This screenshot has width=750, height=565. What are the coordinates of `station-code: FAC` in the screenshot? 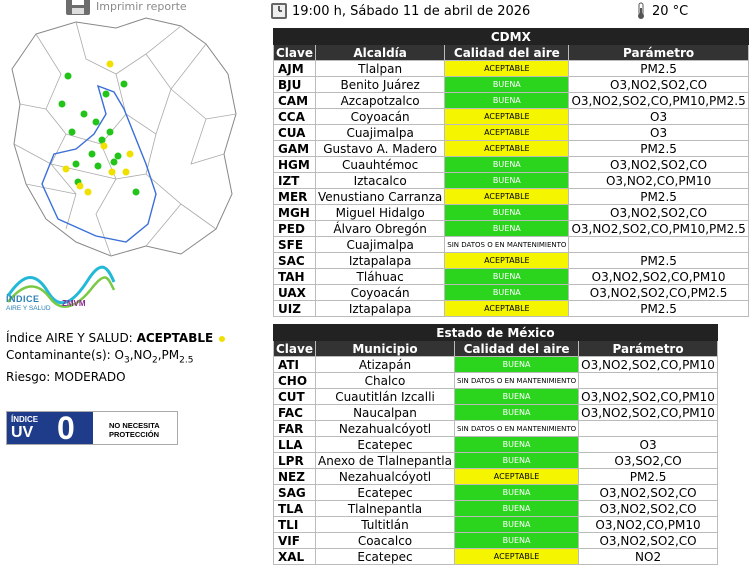 It's located at (294, 412).